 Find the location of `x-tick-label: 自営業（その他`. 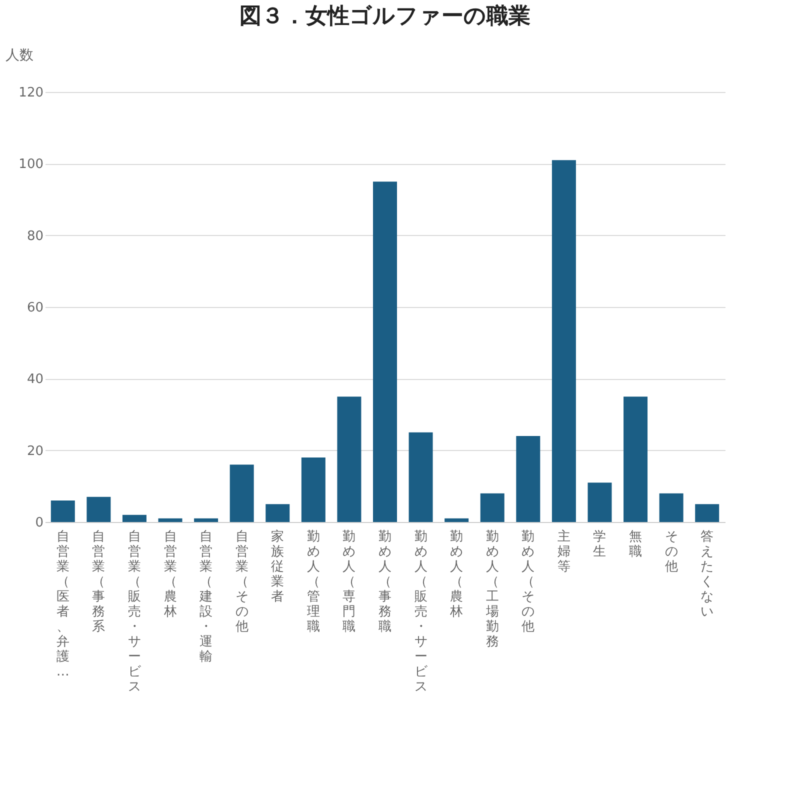

x-tick-label: 自営業（その他 is located at coordinates (241, 582).